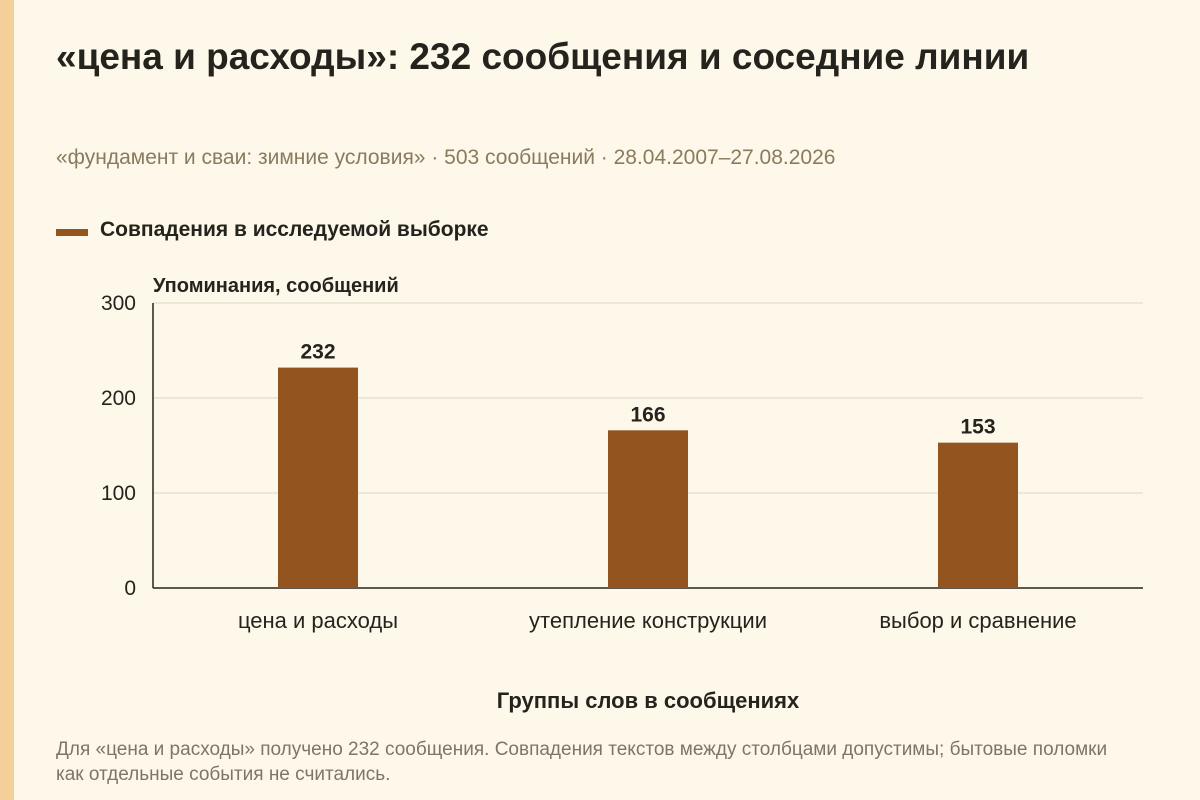  Describe the element at coordinates (276, 286) in the screenshot. I see `y-axis-title: Упоминания, сообщений` at that location.